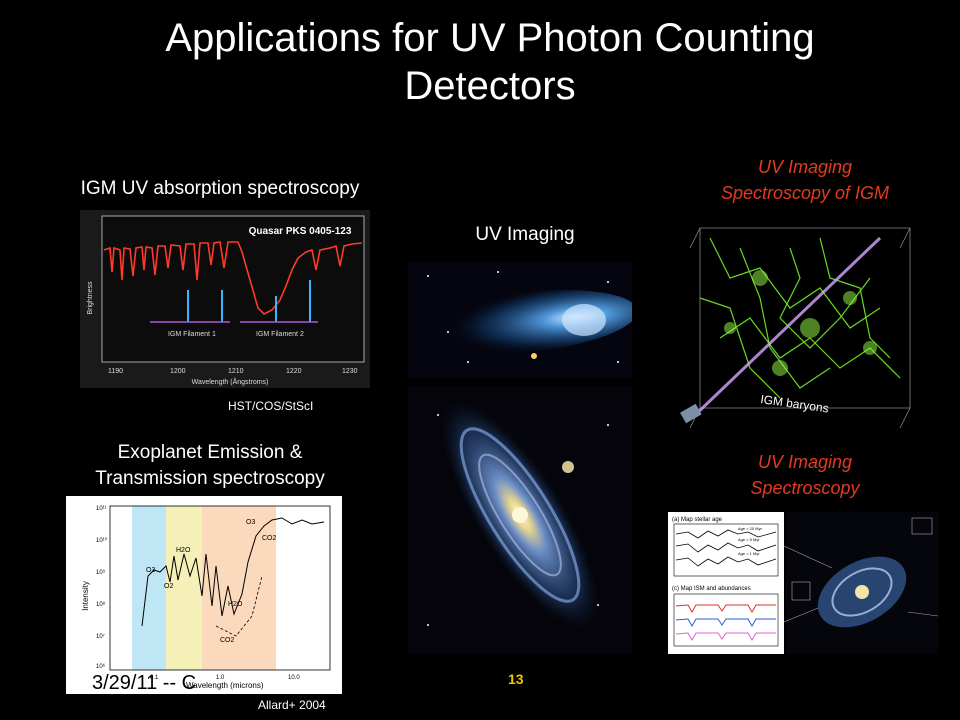  I want to click on exo-xtick-3: 10.0, so click(294, 678).